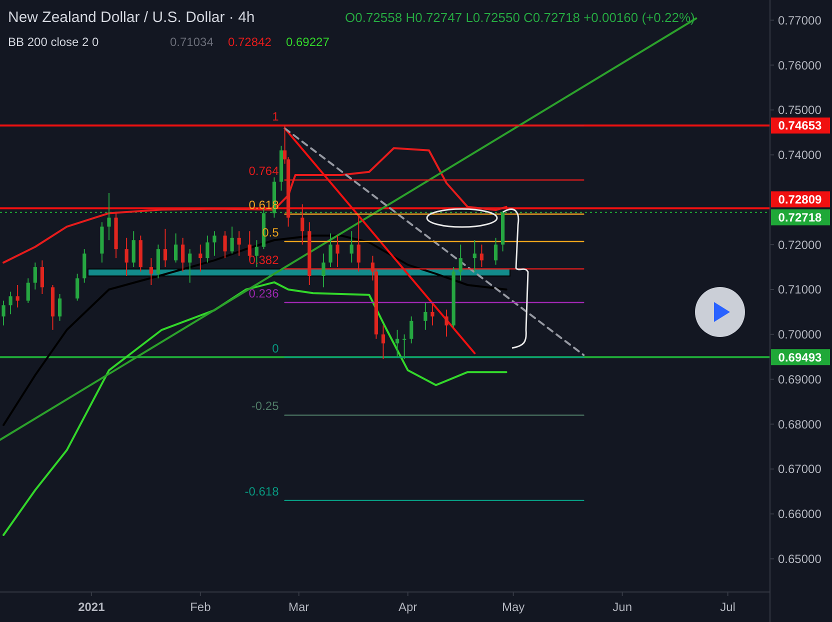  What do you see at coordinates (520, 17) in the screenshot?
I see `text: O0.72558 H0.72747 L0.72550 C0.72718 +0.00160 (+0.22%)` at bounding box center [520, 17].